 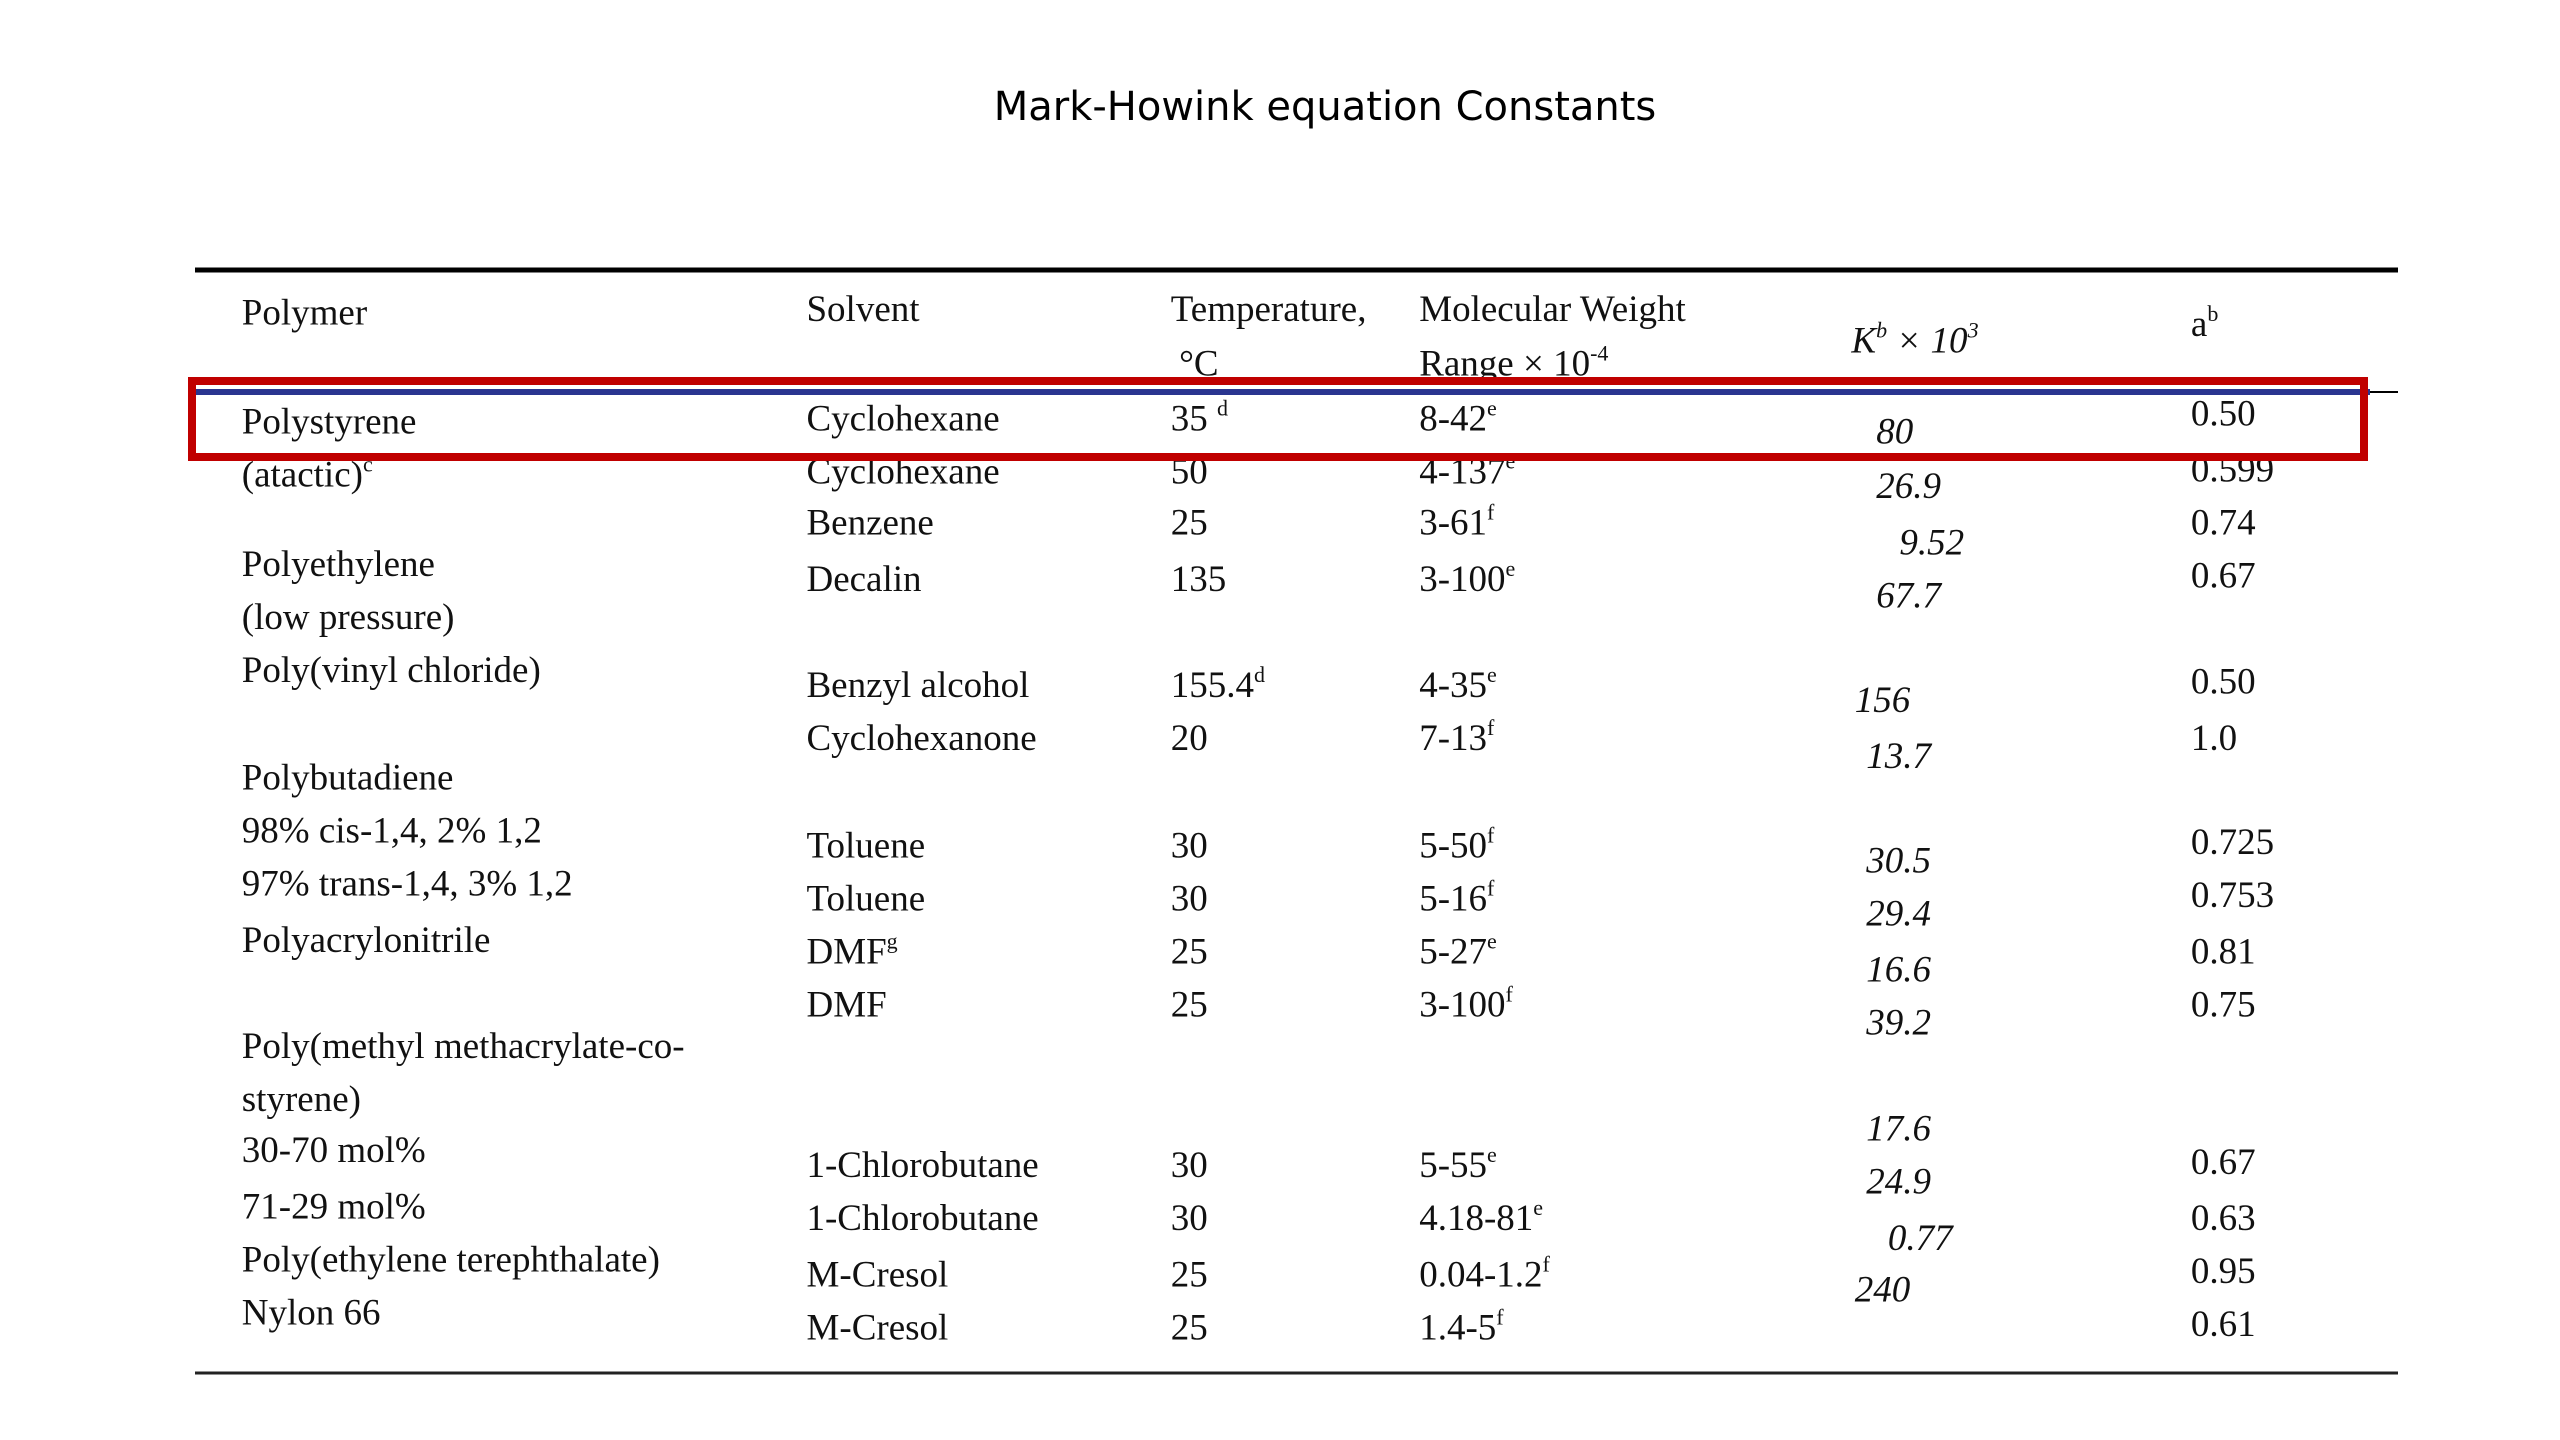 I want to click on polymer-name: Nylon 66, so click(x=311, y=1313).